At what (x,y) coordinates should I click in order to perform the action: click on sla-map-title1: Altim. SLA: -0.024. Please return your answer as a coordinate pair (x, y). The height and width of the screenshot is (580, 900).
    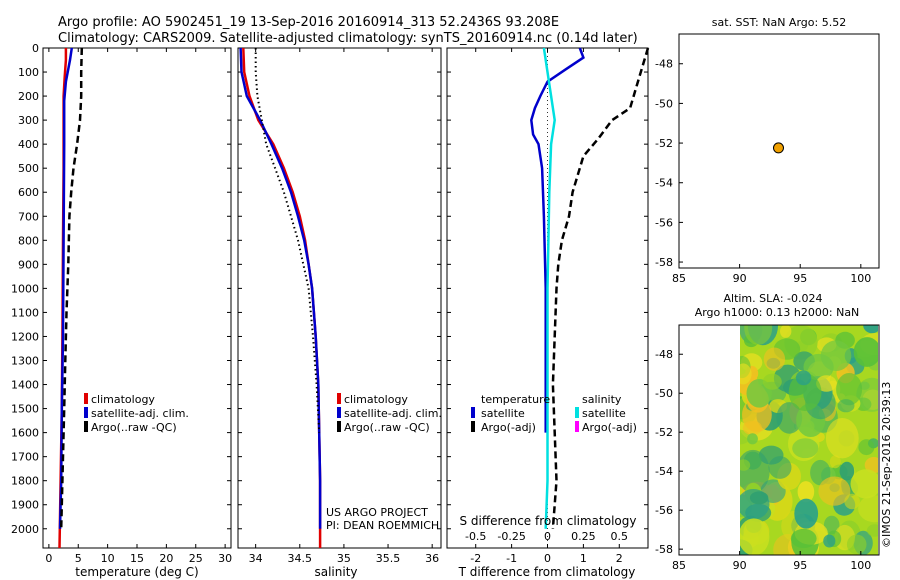
    Looking at the image, I should click on (772, 298).